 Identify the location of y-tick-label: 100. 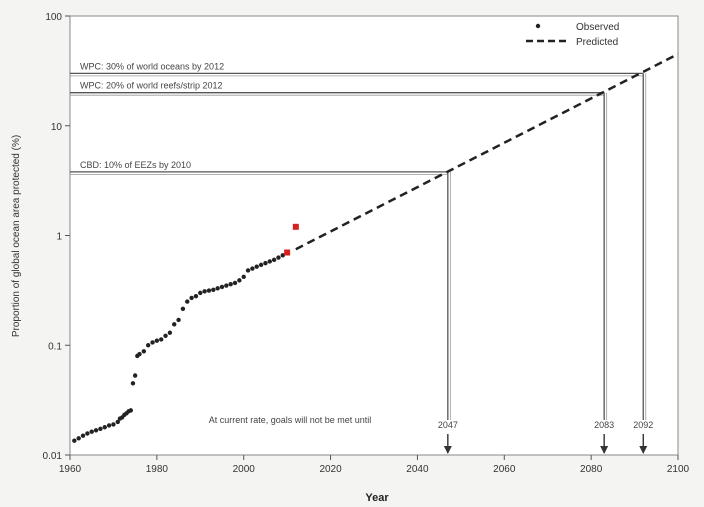
(53, 17).